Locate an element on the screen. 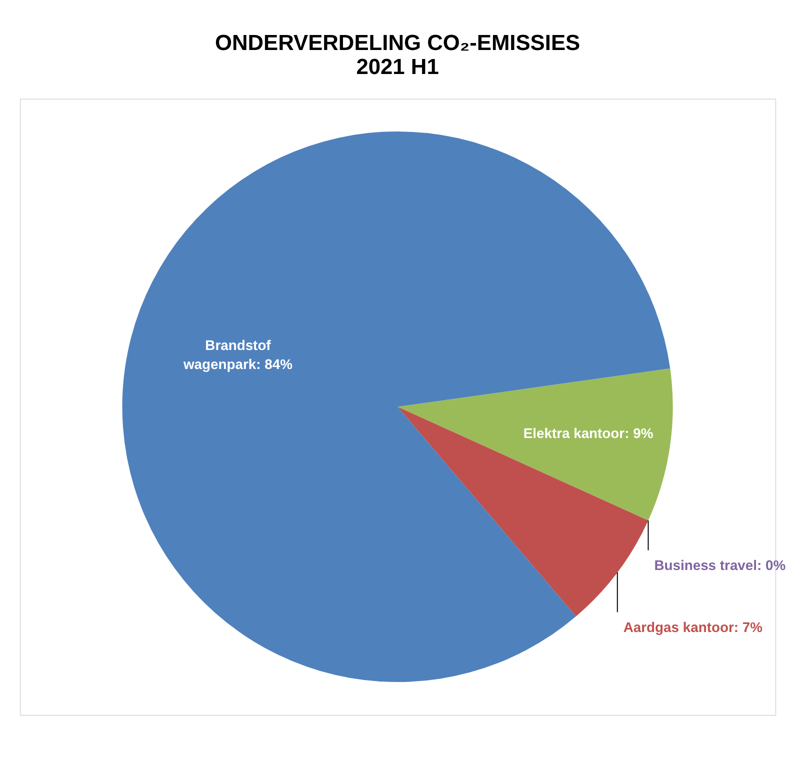  slice-label: Aardgas kantoor: 7% is located at coordinates (692, 627).